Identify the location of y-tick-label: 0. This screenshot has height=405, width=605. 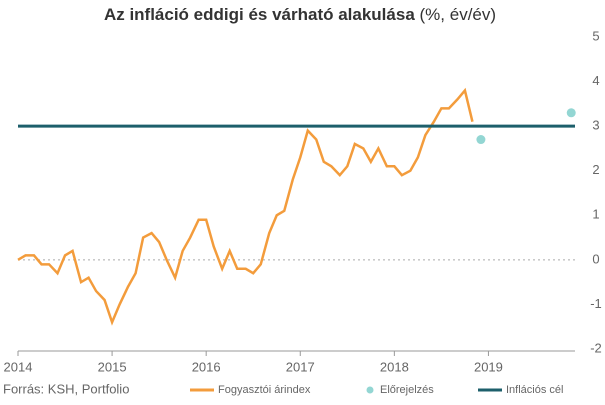
(595, 258).